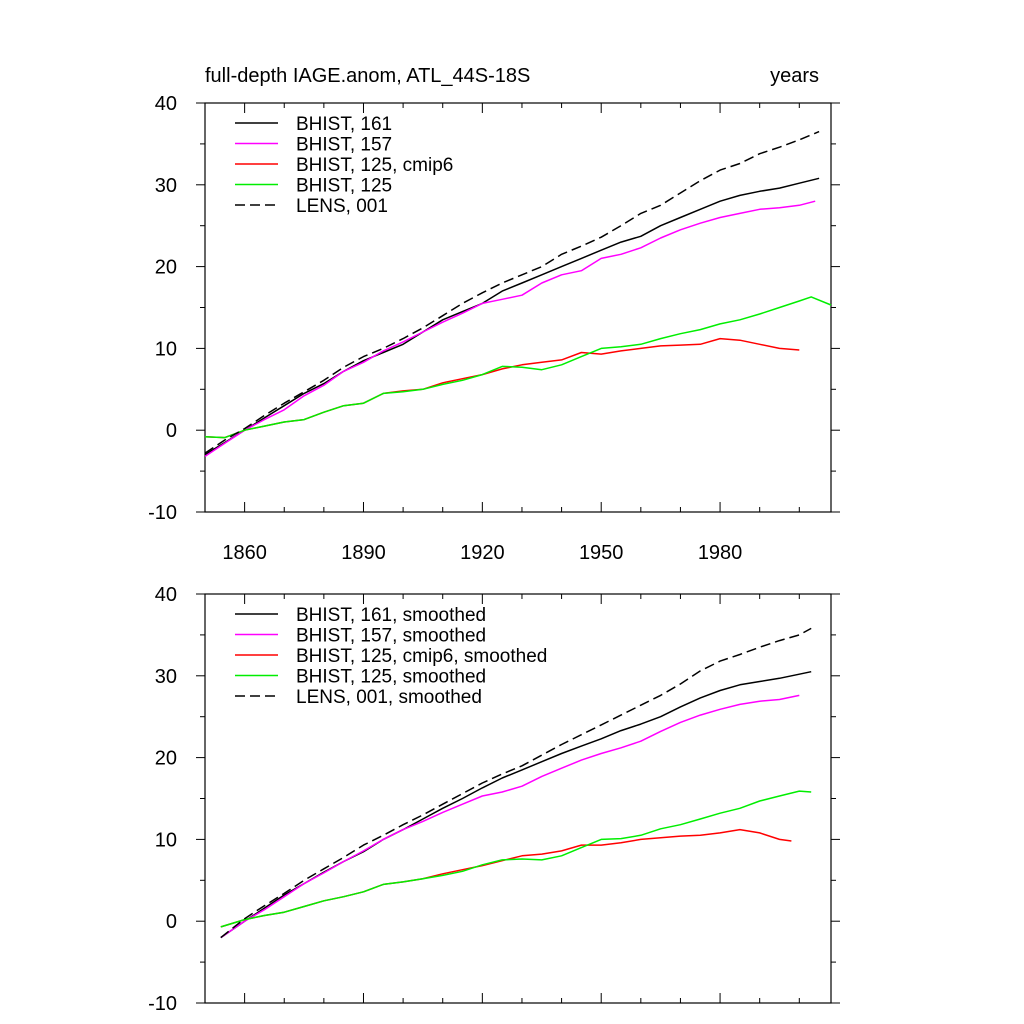 This screenshot has height=1024, width=1024. What do you see at coordinates (391, 615) in the screenshot?
I see `legend-label: BHIST, 161, smoothed` at bounding box center [391, 615].